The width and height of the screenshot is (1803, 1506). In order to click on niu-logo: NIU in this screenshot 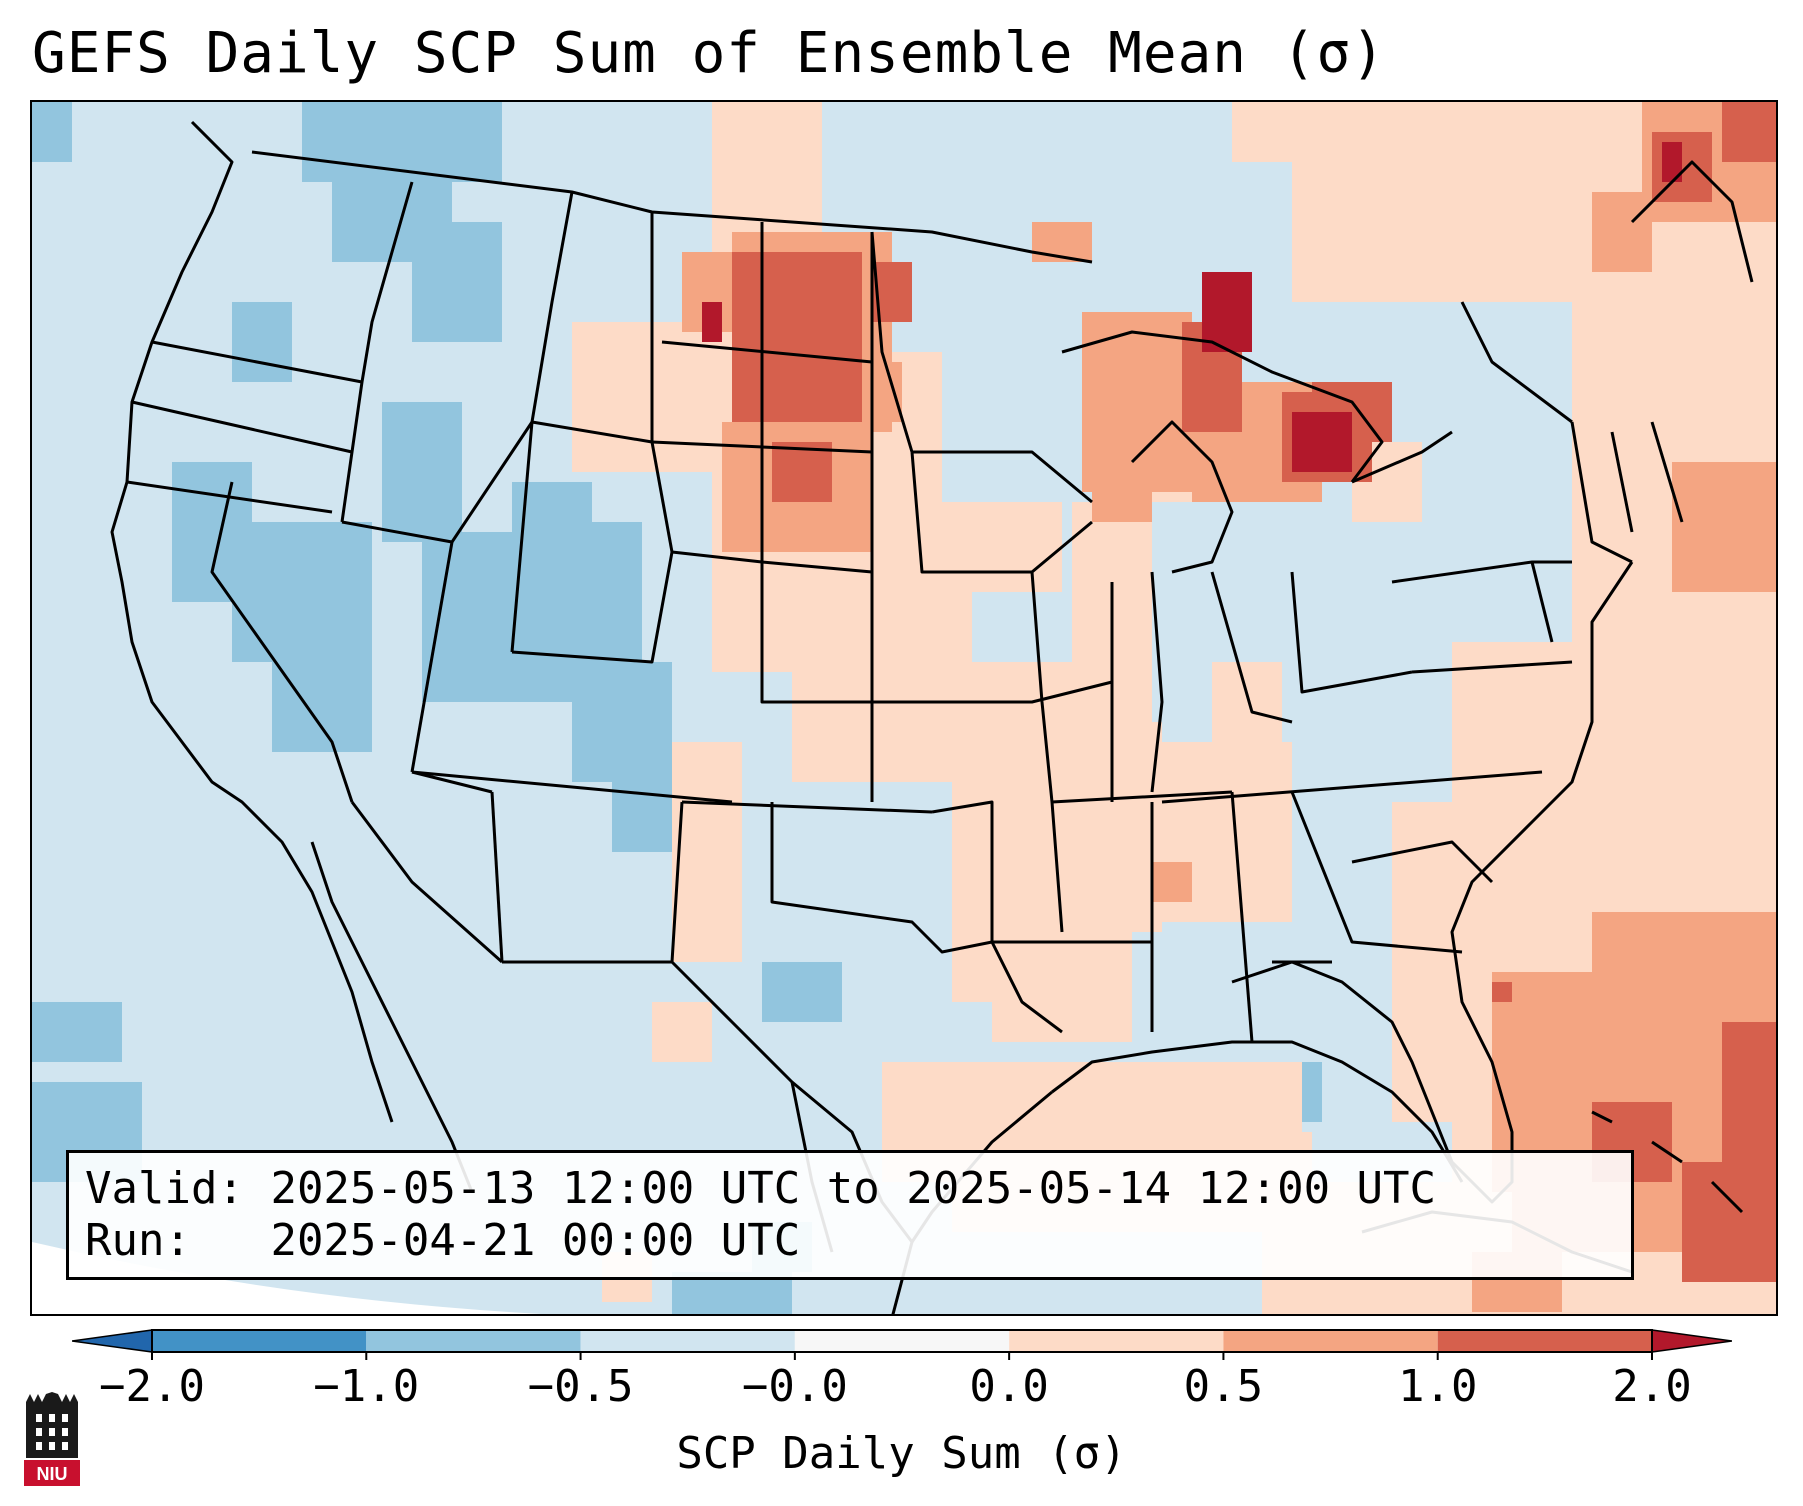, I will do `click(52, 1439)`.